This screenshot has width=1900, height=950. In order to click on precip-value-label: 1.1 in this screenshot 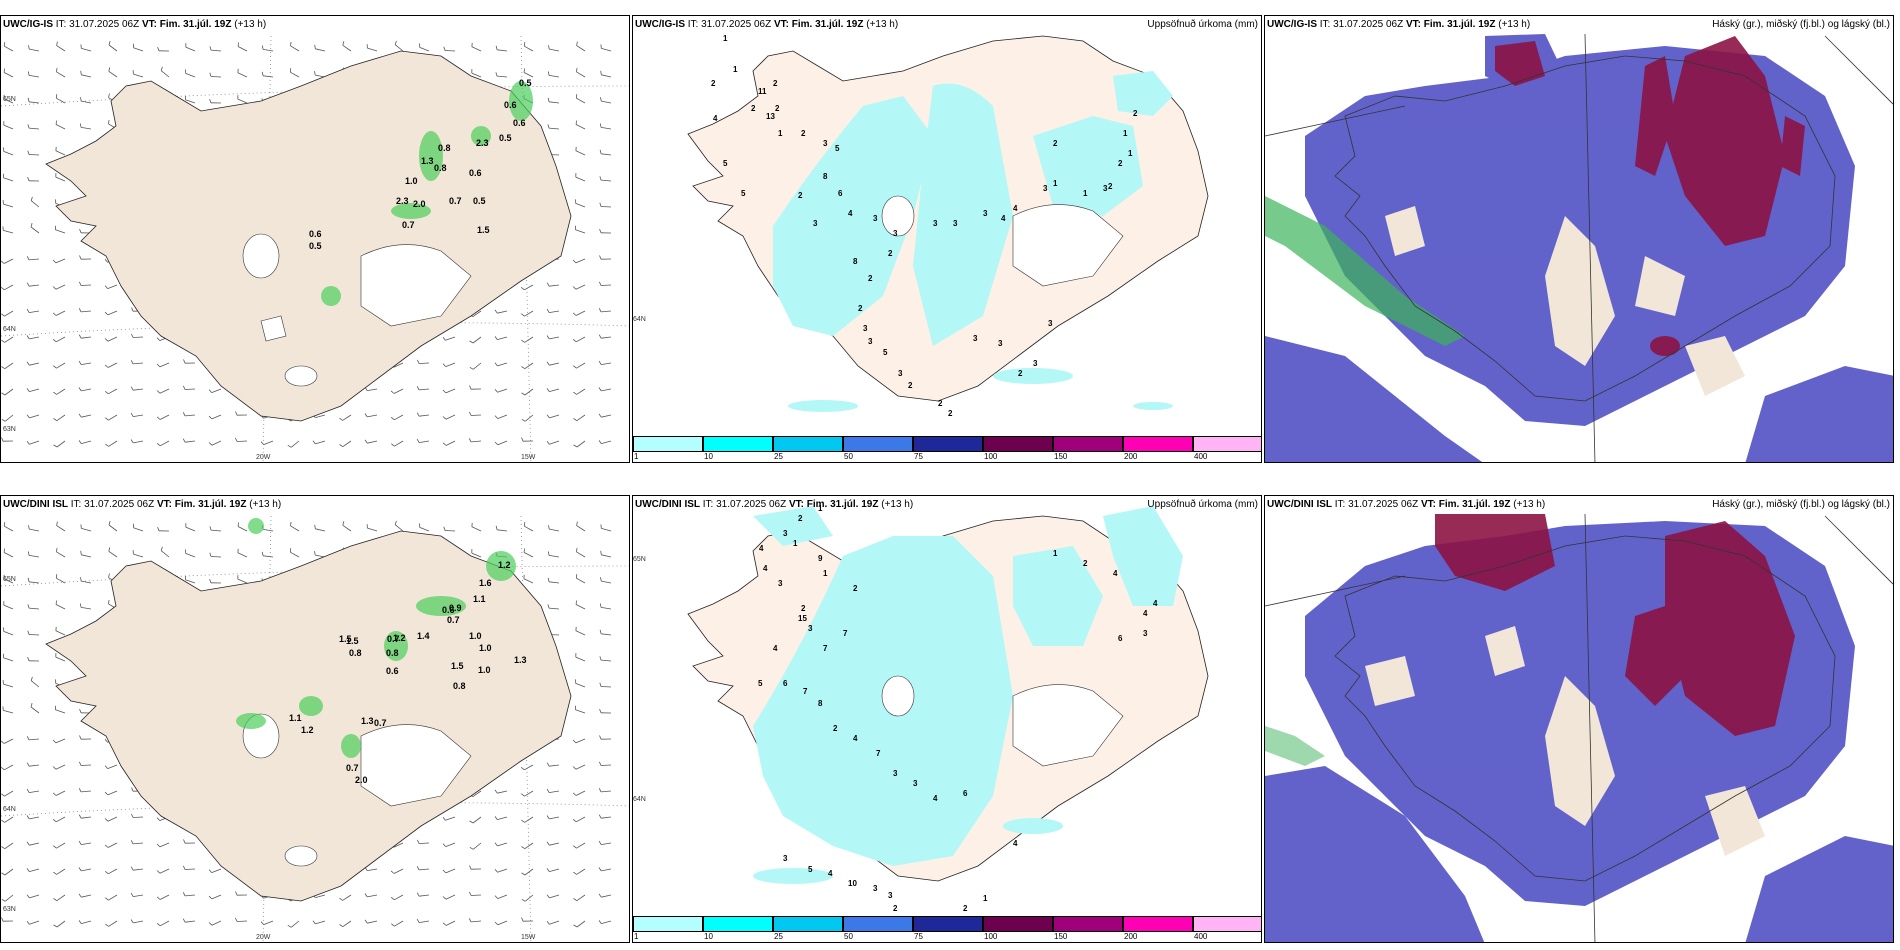, I will do `click(295, 718)`.